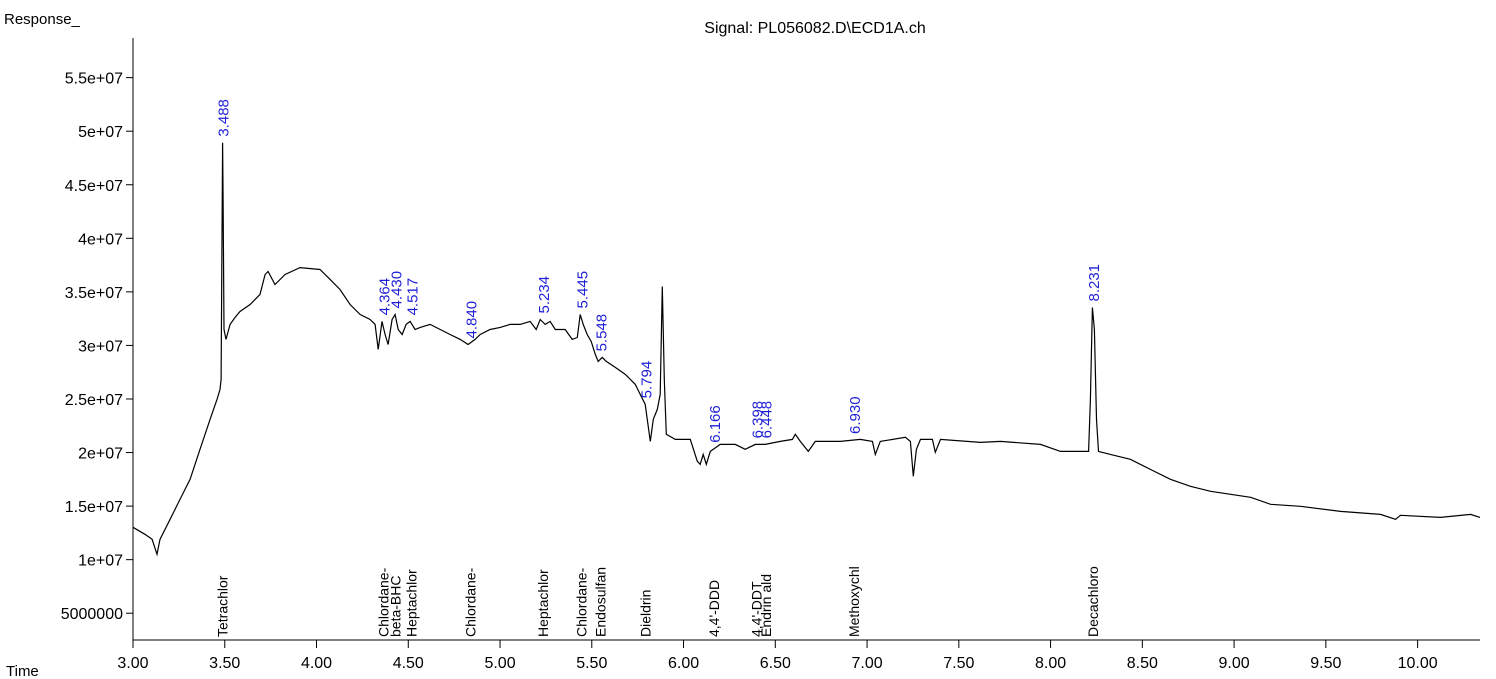 The image size is (1496, 679). I want to click on y-tick-label: 2.5e+07, so click(94, 400).